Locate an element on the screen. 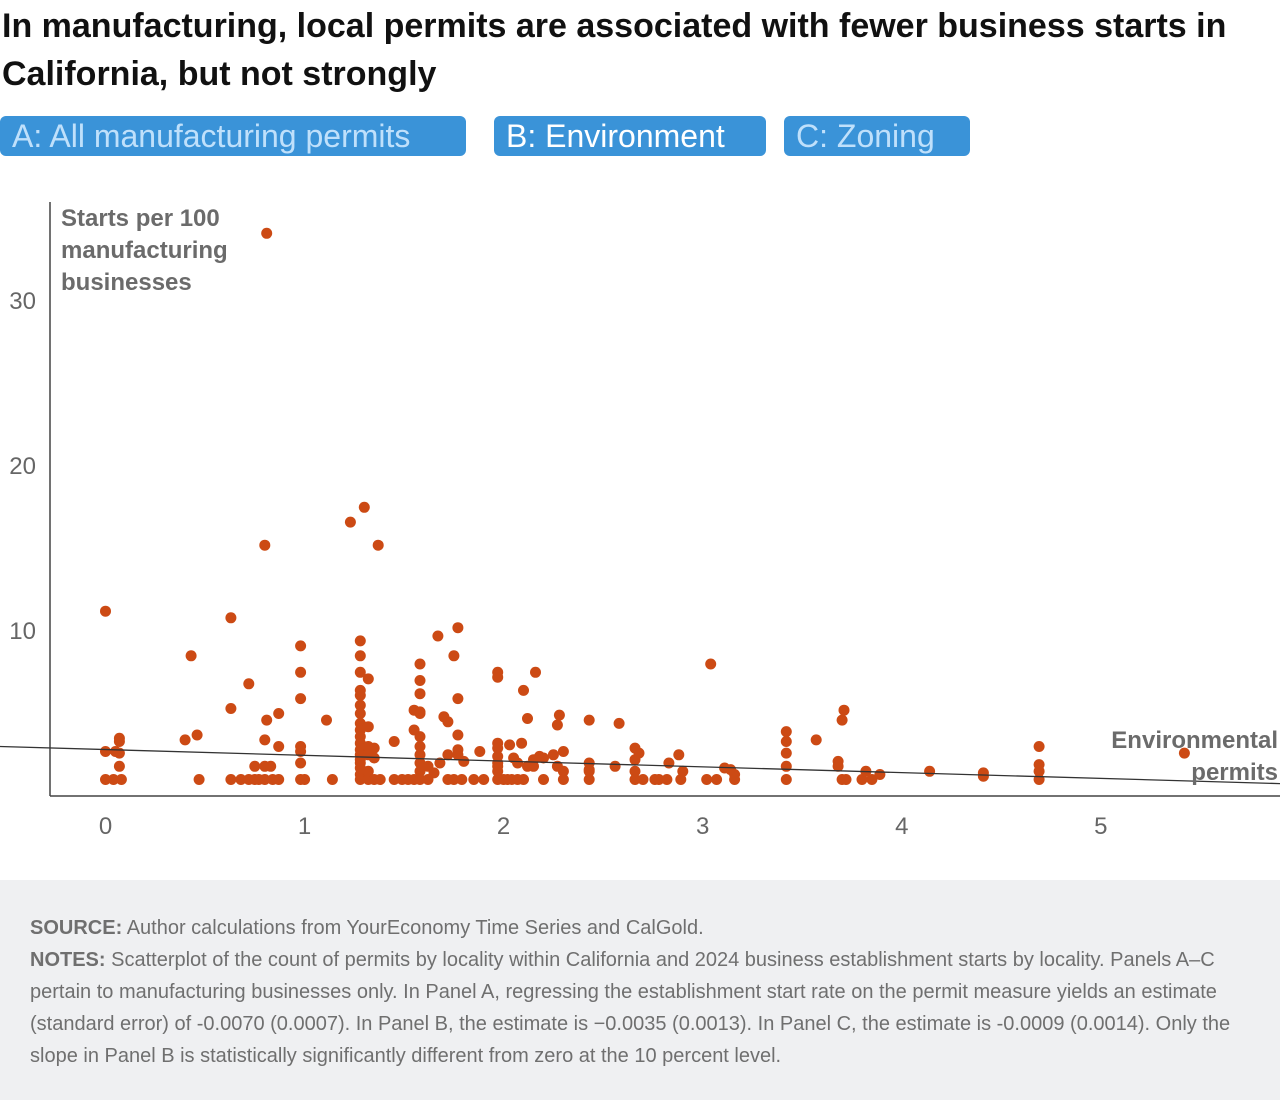 This screenshot has width=1280, height=1100. y-tick-label: 10 is located at coordinates (22, 631).